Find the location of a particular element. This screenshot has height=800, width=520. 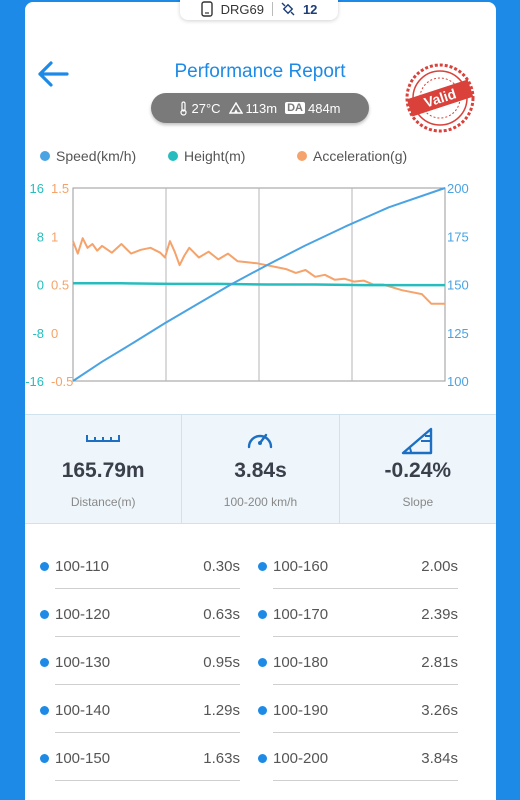

height-line is located at coordinates (259, 284).